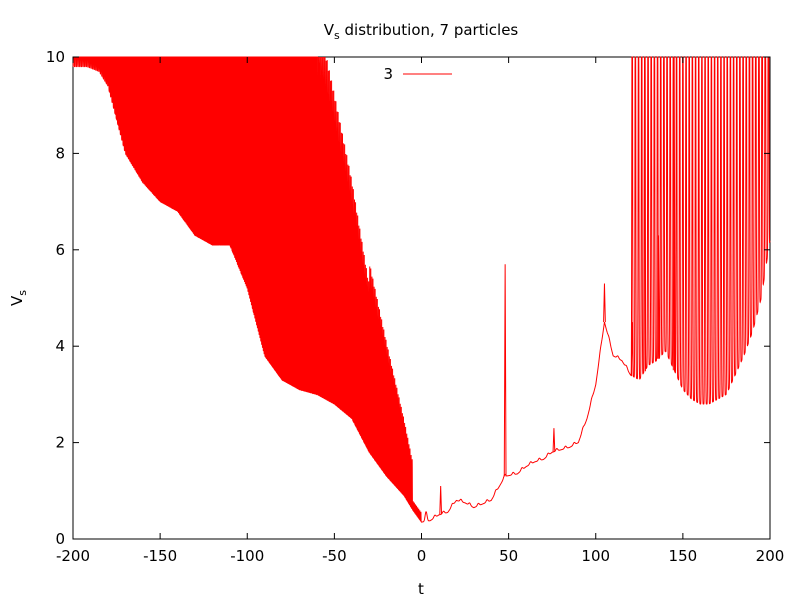 This screenshot has width=800, height=600. Describe the element at coordinates (595, 556) in the screenshot. I see `x-tick-label: 100` at that location.